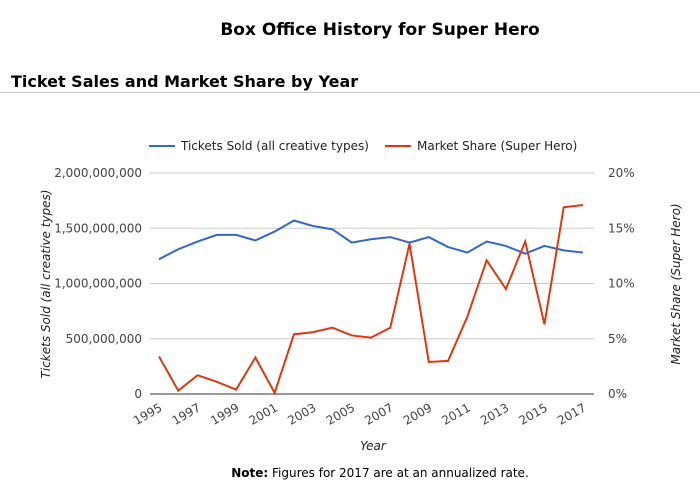 This screenshot has width=700, height=490. What do you see at coordinates (617, 394) in the screenshot?
I see `y-right-tick-label: 0%` at bounding box center [617, 394].